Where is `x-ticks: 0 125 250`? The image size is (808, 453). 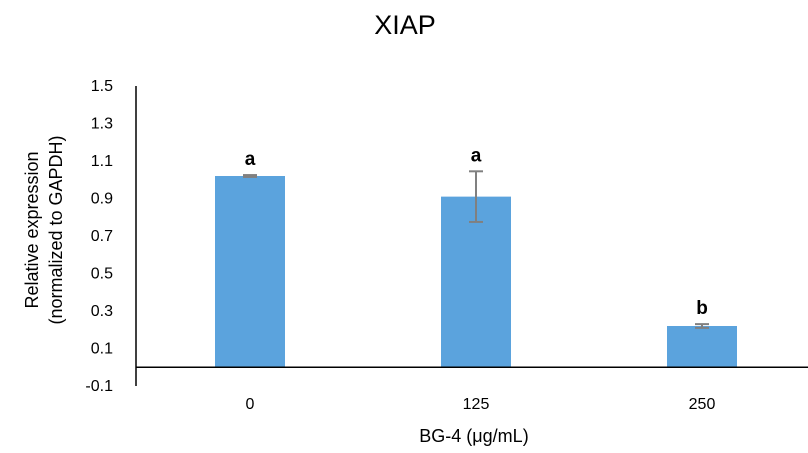
x-ticks: 0 125 250 is located at coordinates (481, 404).